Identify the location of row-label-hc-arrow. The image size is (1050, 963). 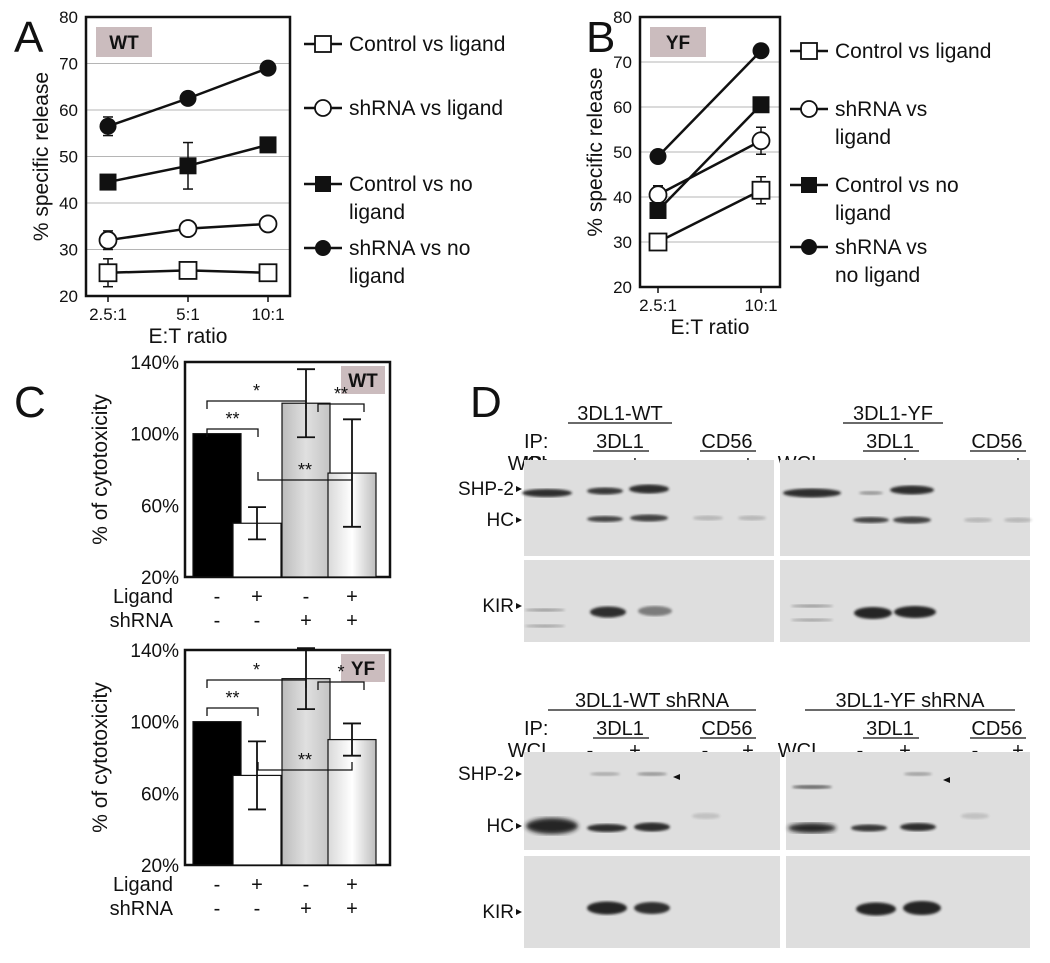
(519, 826).